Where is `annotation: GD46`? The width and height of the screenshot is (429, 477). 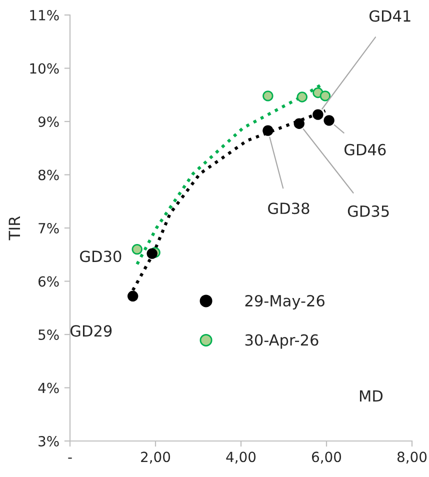 annotation: GD46 is located at coordinates (365, 150).